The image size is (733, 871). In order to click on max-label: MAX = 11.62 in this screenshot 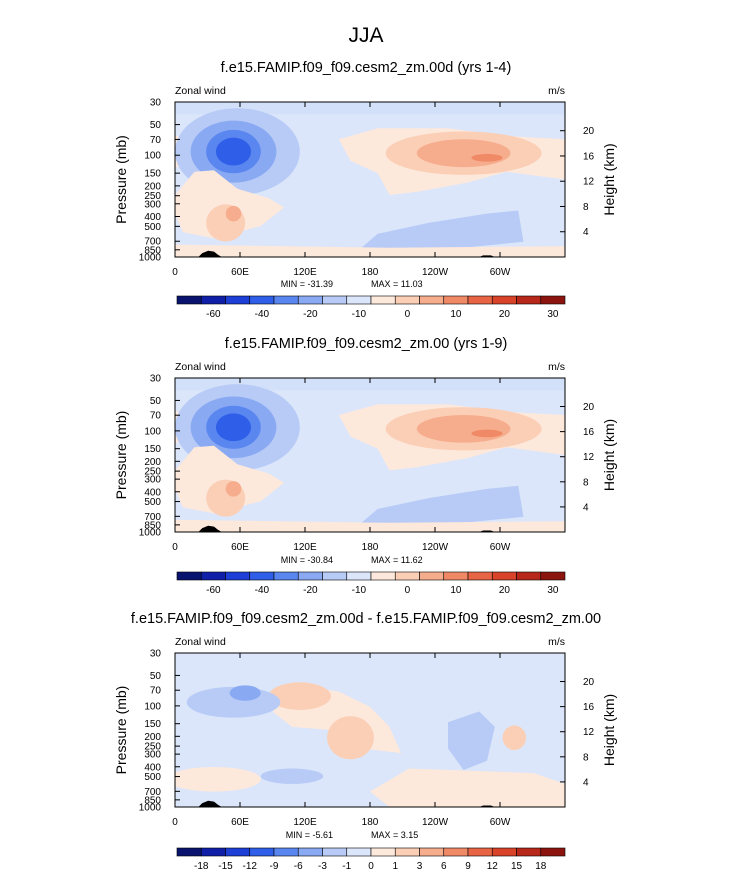, I will do `click(397, 560)`.